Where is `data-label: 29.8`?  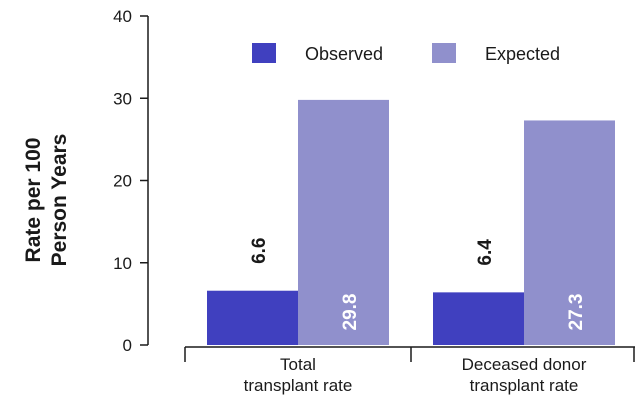 data-label: 29.8 is located at coordinates (350, 312).